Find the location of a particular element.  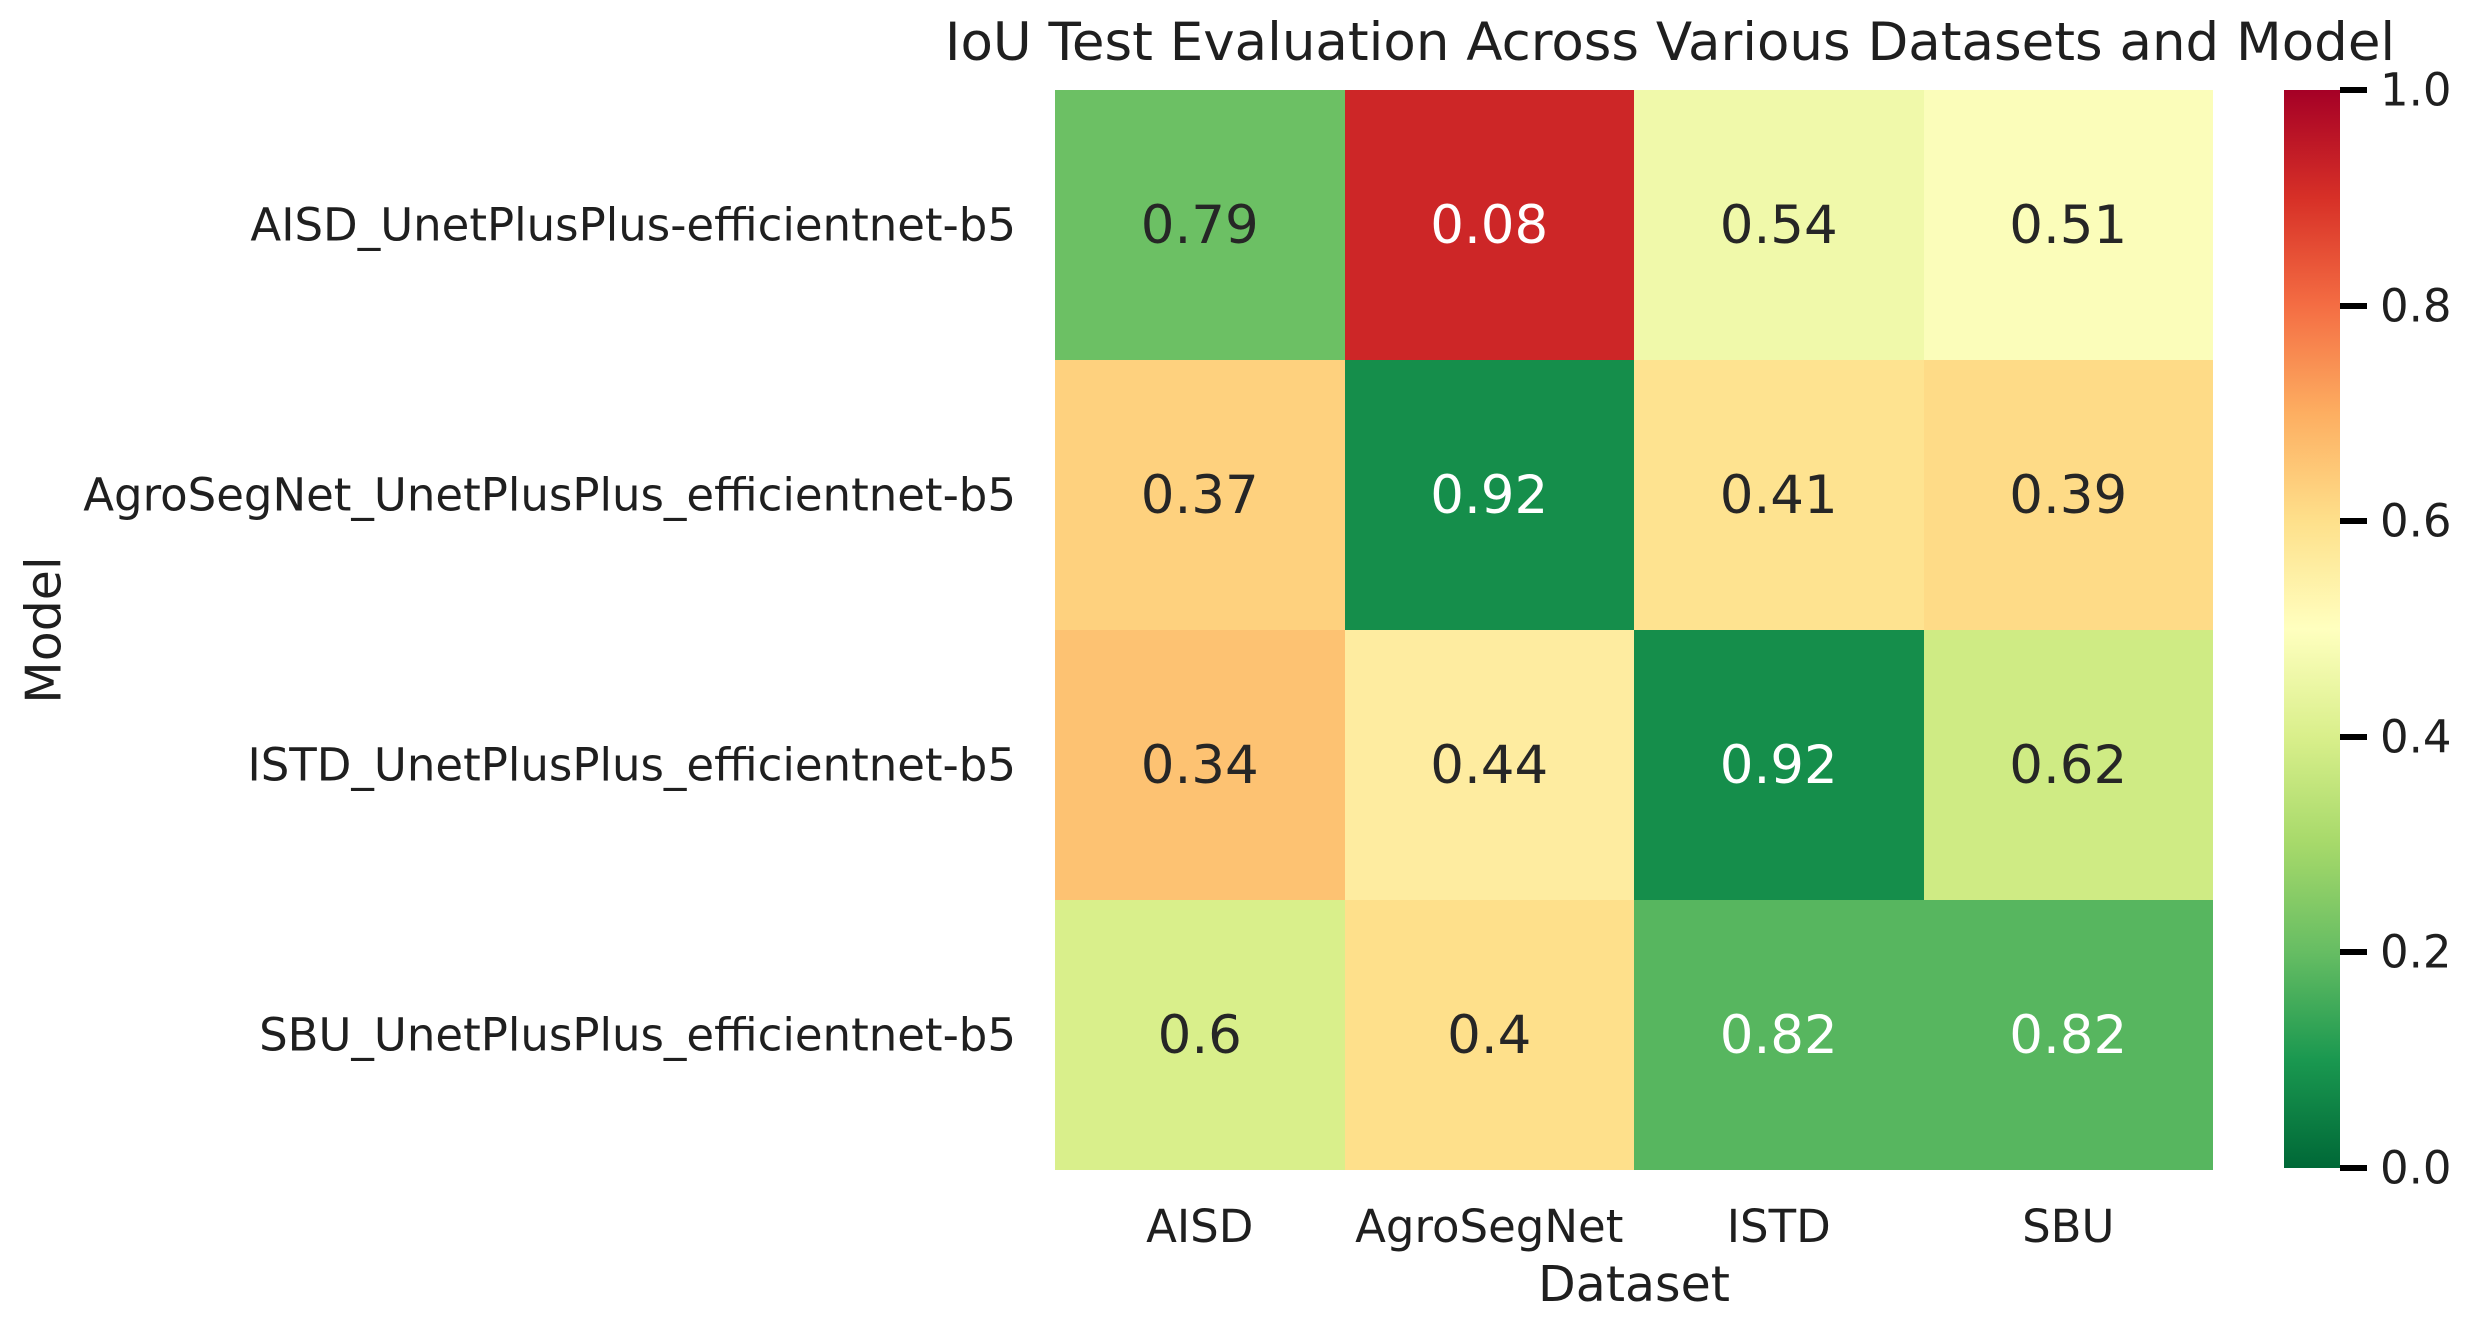

heatmap-cell-AgroSegNet_UnetPlusPlus_efficientnet-b5-AISD: 0.37 is located at coordinates (1200, 495).